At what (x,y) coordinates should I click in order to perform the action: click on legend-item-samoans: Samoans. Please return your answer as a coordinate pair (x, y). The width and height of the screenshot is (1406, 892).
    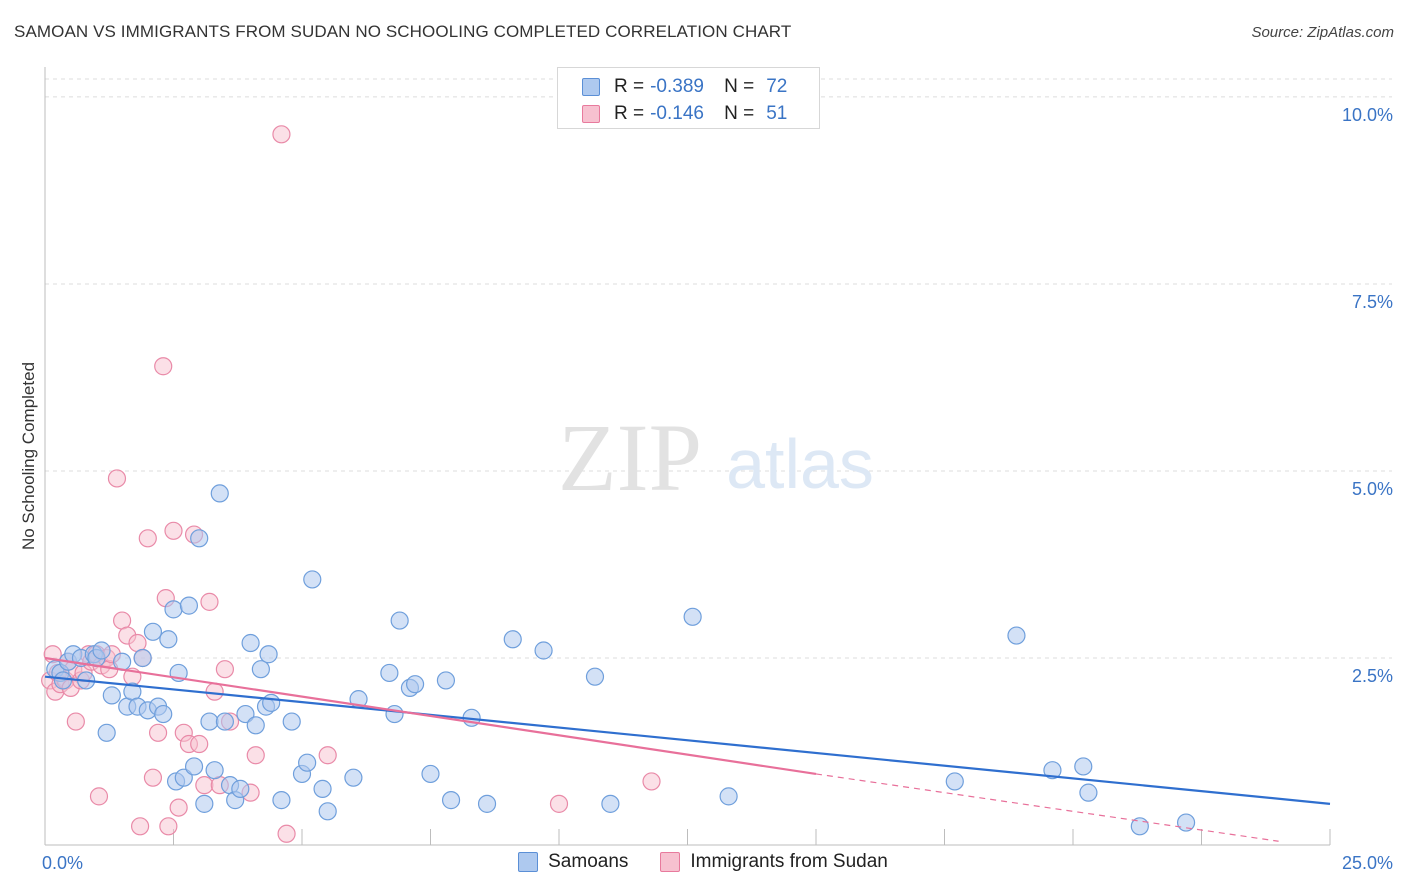
    Looking at the image, I should click on (573, 862).